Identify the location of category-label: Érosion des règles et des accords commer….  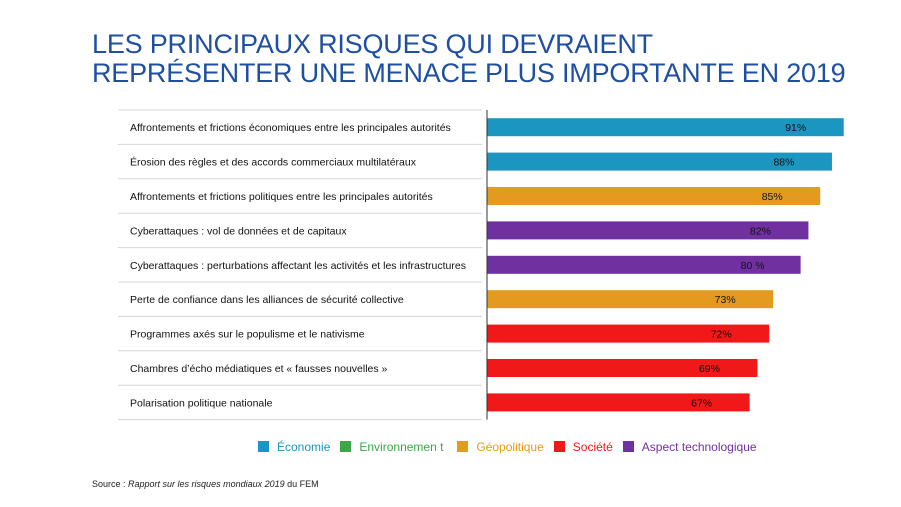
(273, 162).